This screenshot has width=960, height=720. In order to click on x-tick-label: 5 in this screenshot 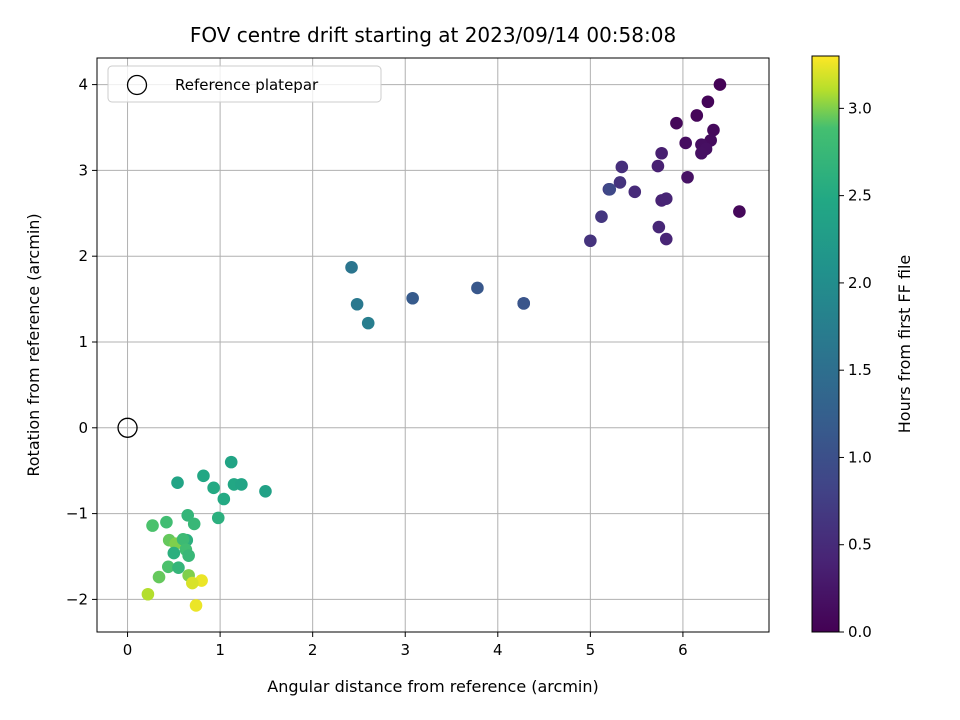, I will do `click(591, 650)`.